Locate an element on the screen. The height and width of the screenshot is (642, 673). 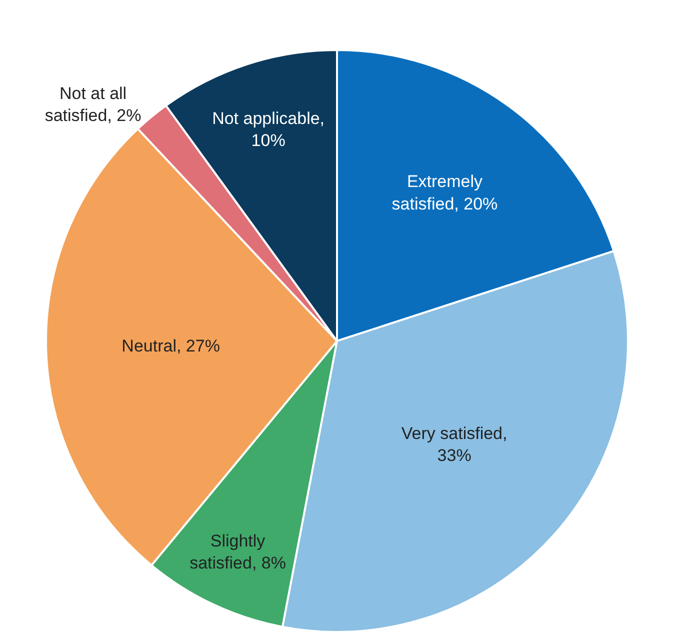
slice-label: Not applicable, 10% is located at coordinates (268, 129).